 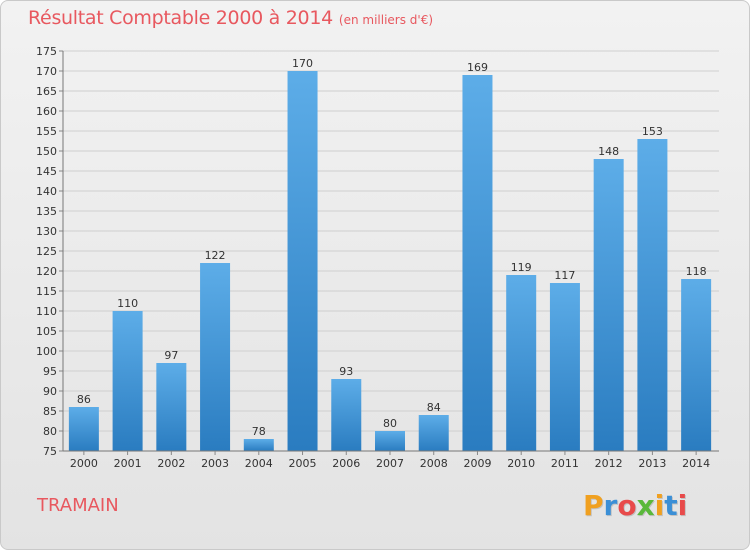 I want to click on x-tick-label: 2006, so click(x=346, y=463).